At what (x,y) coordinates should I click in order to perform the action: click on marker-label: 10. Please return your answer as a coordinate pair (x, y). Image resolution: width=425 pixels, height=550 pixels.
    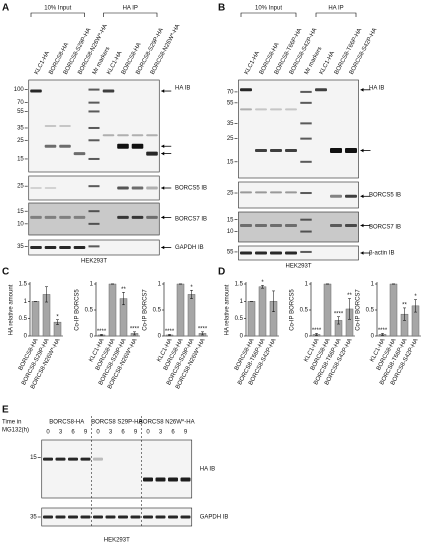
    Looking at the image, I should click on (230, 232).